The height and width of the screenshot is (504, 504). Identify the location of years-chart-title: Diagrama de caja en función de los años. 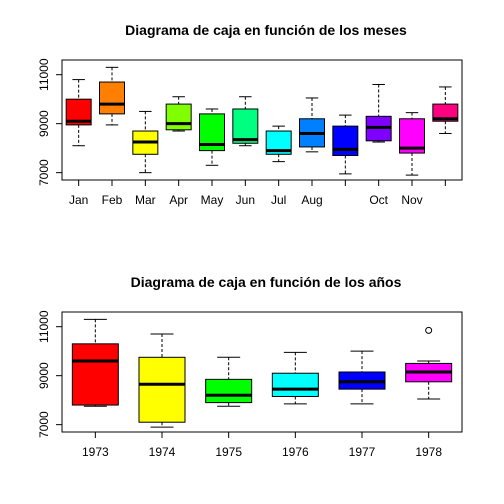
(266, 282).